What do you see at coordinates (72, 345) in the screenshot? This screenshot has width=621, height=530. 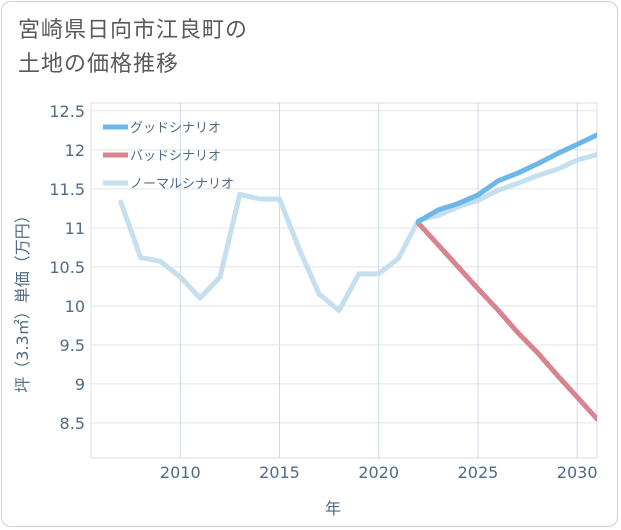 I see `y-tick-label: 9.5` at bounding box center [72, 345].